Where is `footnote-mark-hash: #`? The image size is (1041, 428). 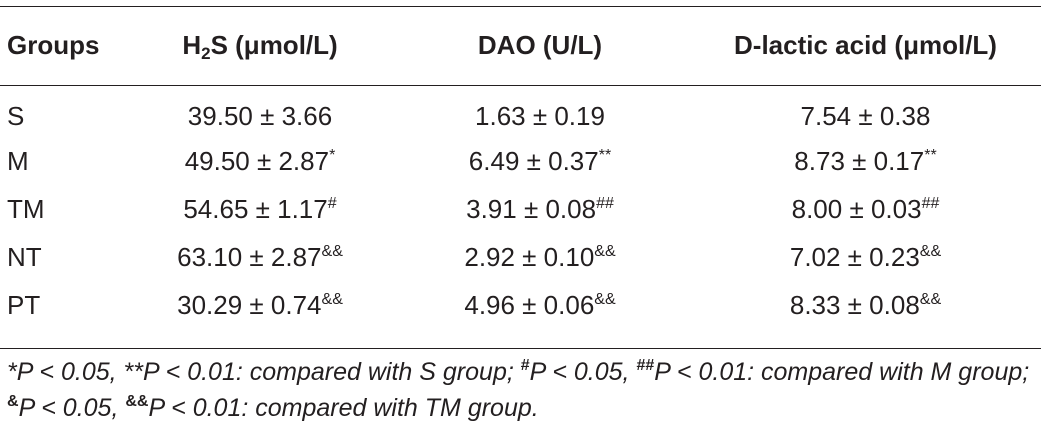
footnote-mark-hash: # is located at coordinates (525, 365).